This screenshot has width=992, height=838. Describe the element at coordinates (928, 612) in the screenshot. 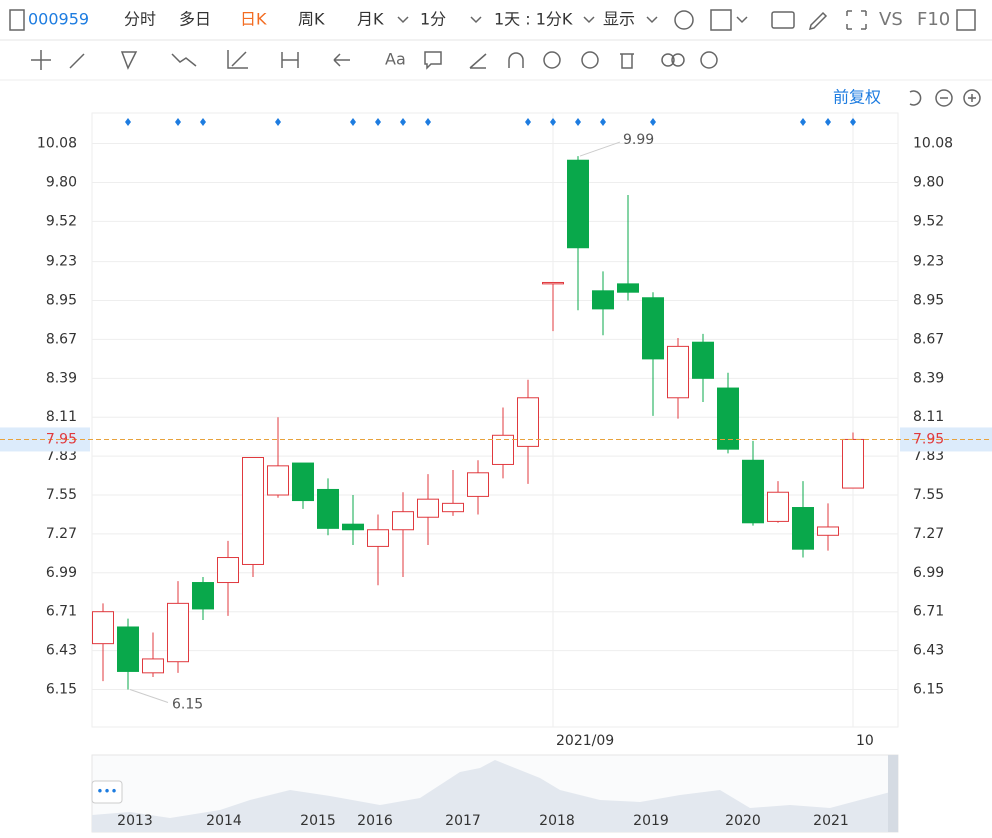

I see `y2-tick-label: 6.71` at that location.